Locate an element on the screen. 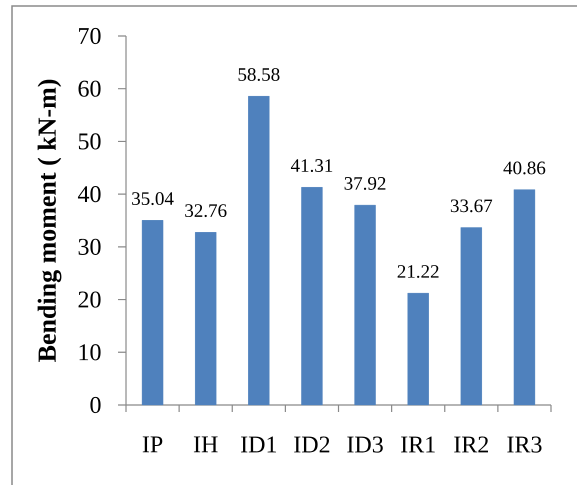 The width and height of the screenshot is (577, 485). y-tick-label: 40 is located at coordinates (89, 194).